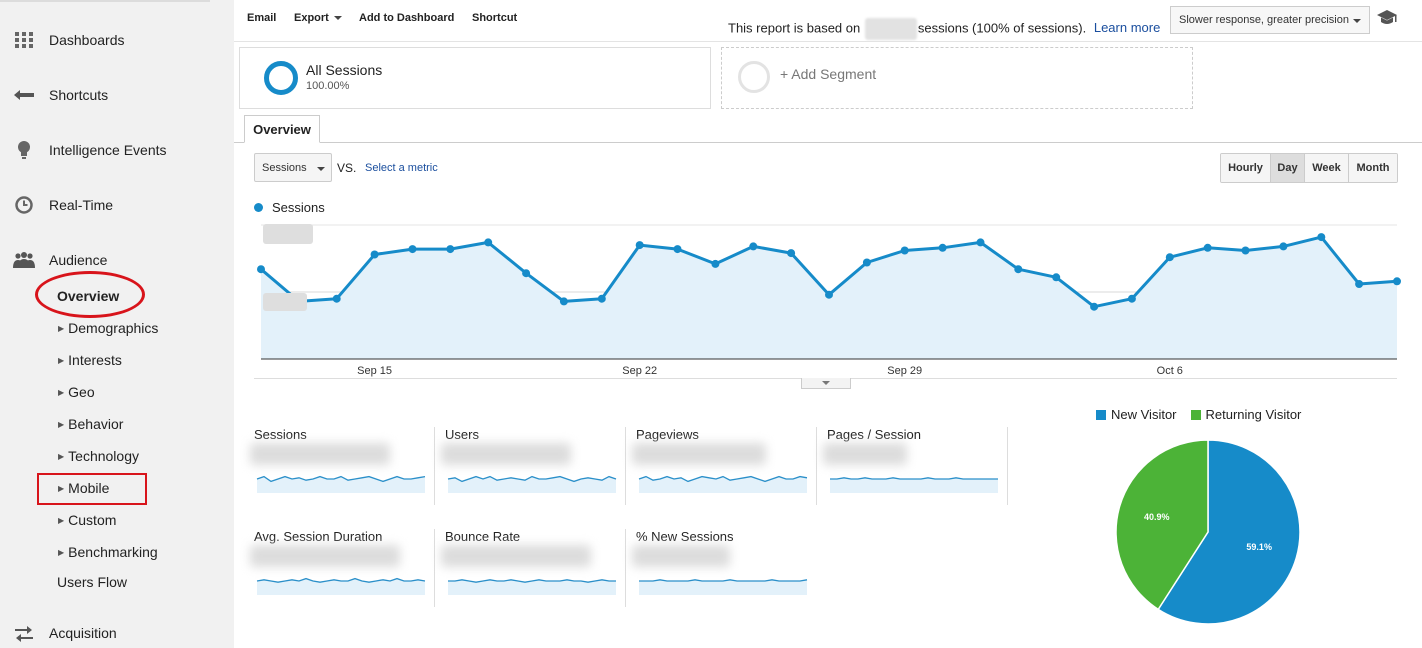 The image size is (1422, 648). I want to click on sidebar-item-geo: ▶ Geo, so click(76, 392).